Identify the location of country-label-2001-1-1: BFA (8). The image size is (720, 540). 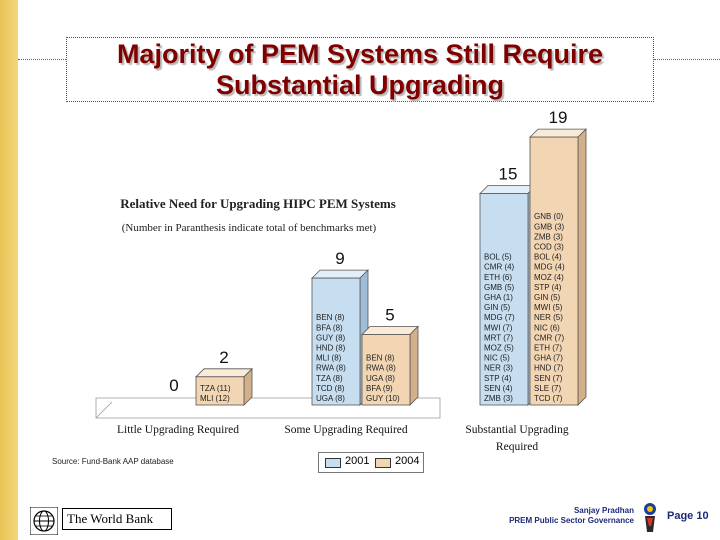
(329, 327).